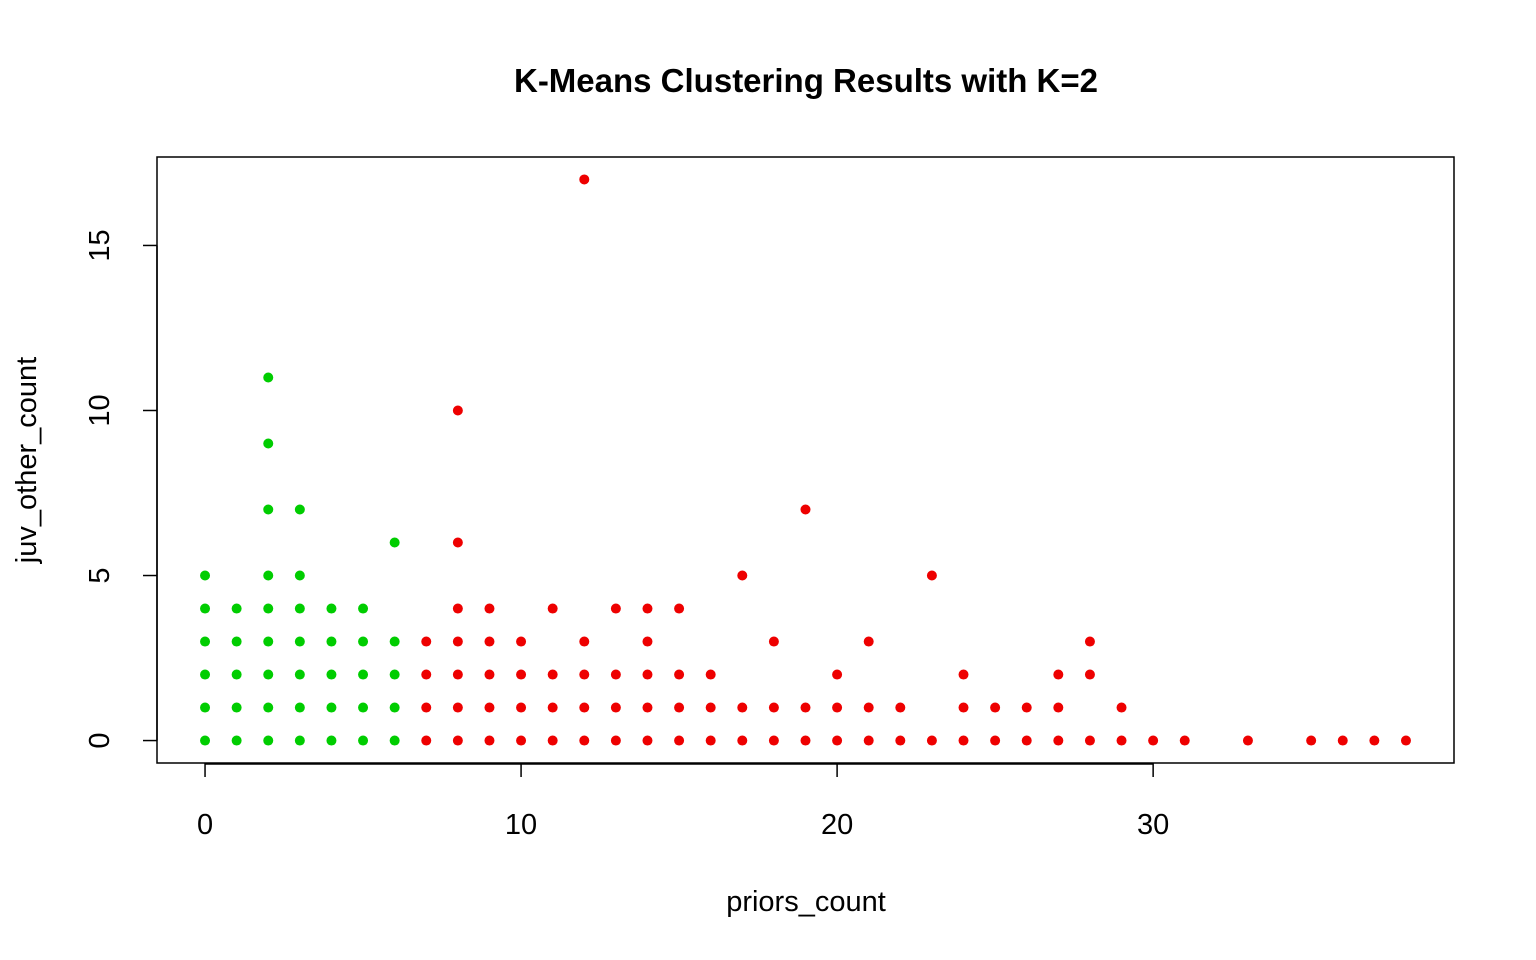 The height and width of the screenshot is (960, 1536). Describe the element at coordinates (100, 575) in the screenshot. I see `y-tick-label: 5` at that location.